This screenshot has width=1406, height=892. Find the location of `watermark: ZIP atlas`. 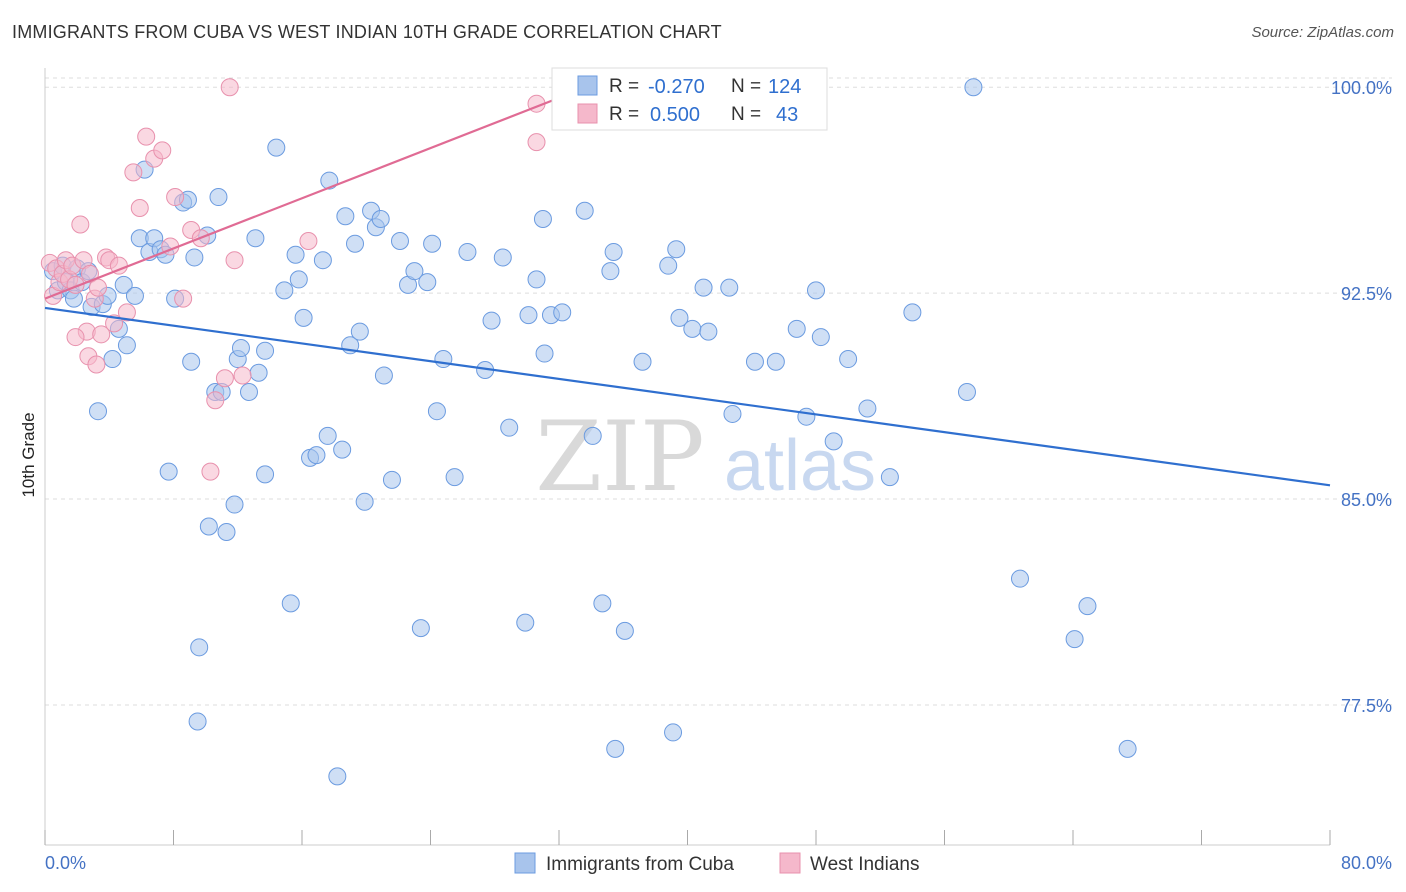

watermark: ZIP atlas is located at coordinates (705, 457).